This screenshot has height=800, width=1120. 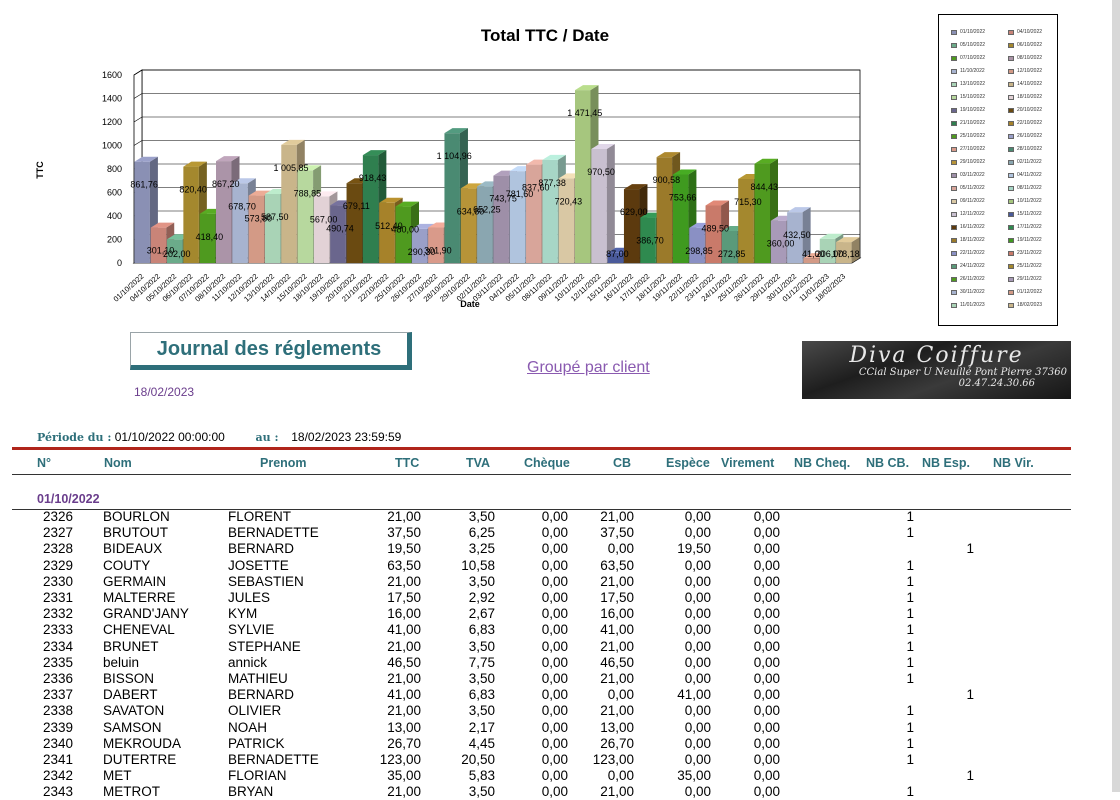 I want to click on cell-n: 2330, so click(x=57, y=581).